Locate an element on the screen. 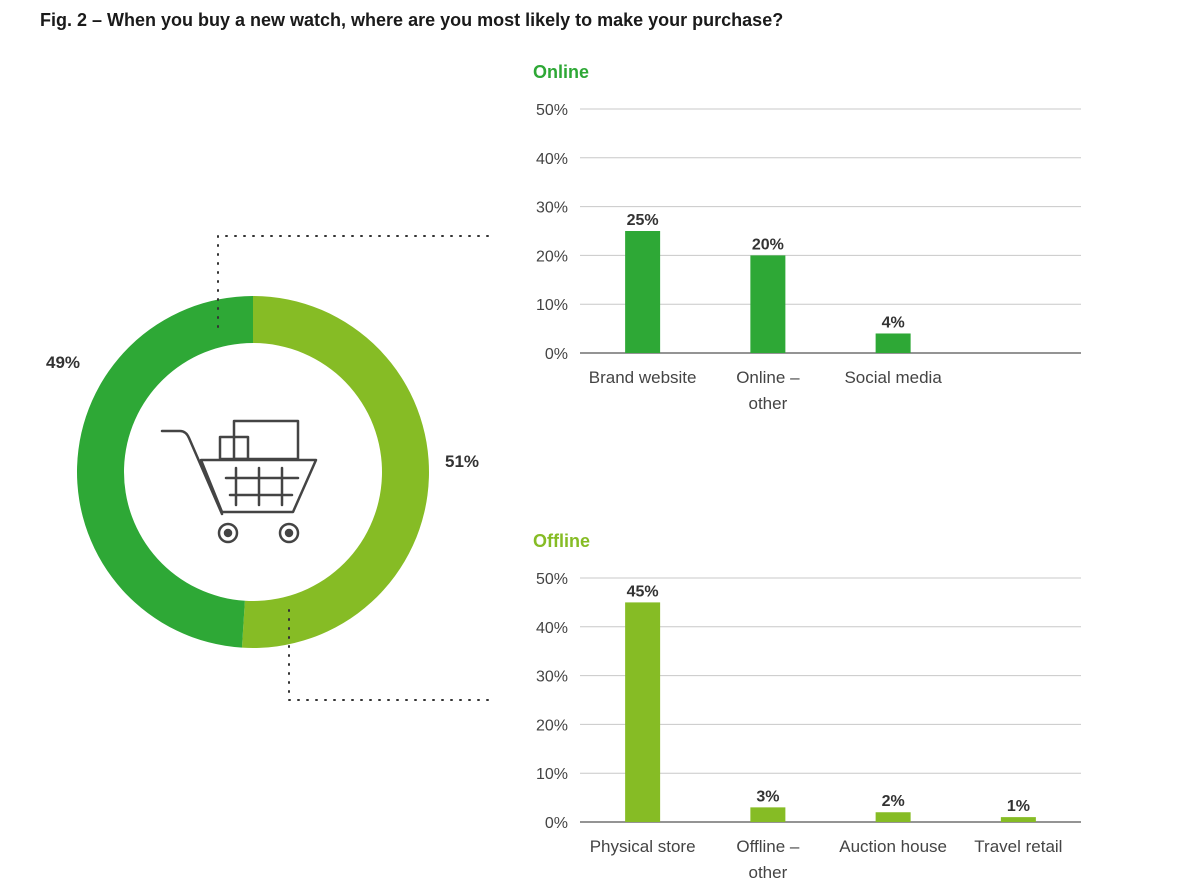 Image resolution: width=1200 pixels, height=885 pixels. online-y-tick-label: 30% is located at coordinates (552, 208).